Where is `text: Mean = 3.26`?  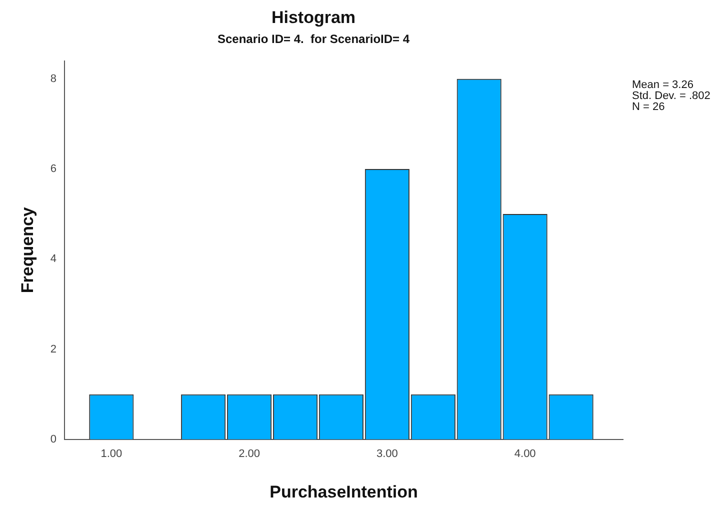
text: Mean = 3.26 is located at coordinates (663, 85).